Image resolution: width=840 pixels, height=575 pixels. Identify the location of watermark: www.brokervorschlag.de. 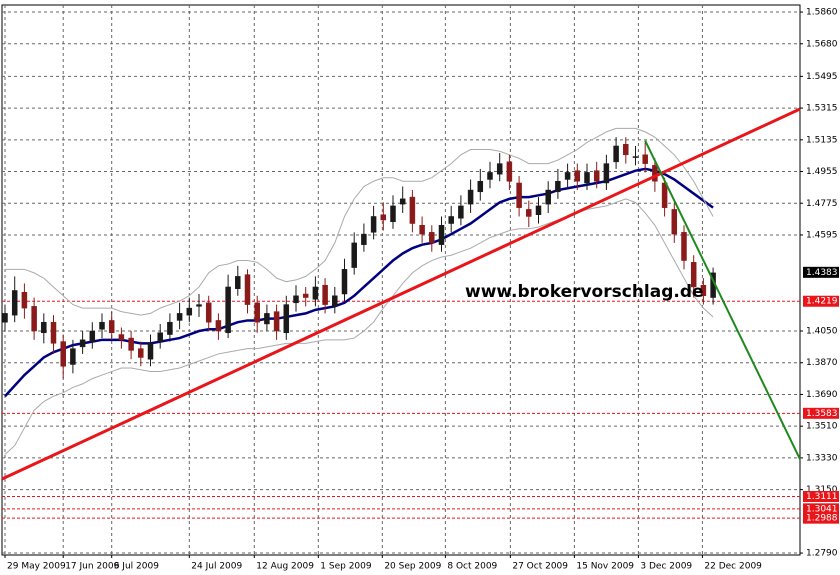
(584, 292).